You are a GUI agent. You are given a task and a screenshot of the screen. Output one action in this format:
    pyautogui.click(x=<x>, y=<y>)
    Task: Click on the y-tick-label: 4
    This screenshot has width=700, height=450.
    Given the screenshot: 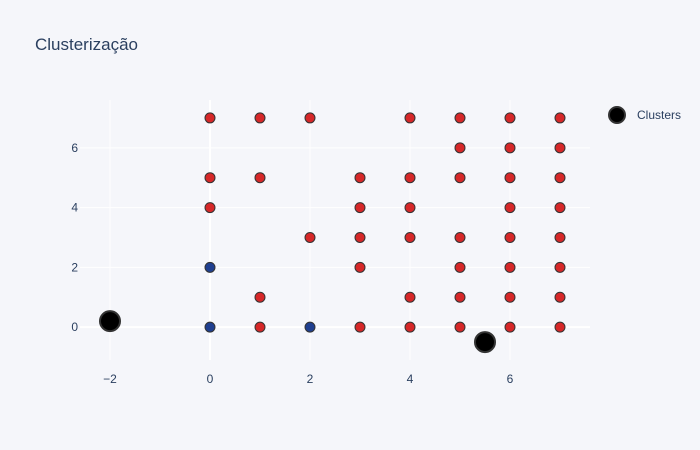 What is the action you would take?
    pyautogui.click(x=74, y=208)
    